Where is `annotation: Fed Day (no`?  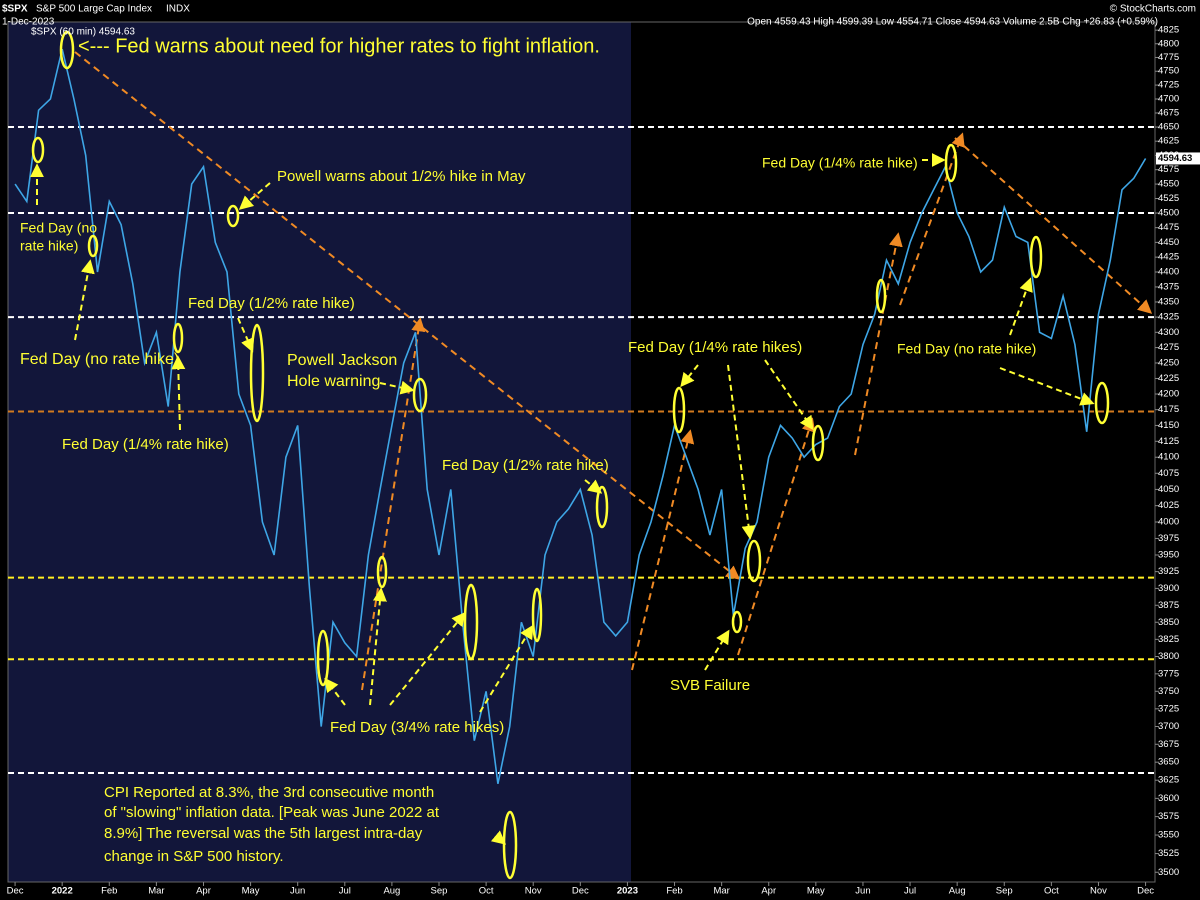
annotation: Fed Day (no is located at coordinates (58, 228).